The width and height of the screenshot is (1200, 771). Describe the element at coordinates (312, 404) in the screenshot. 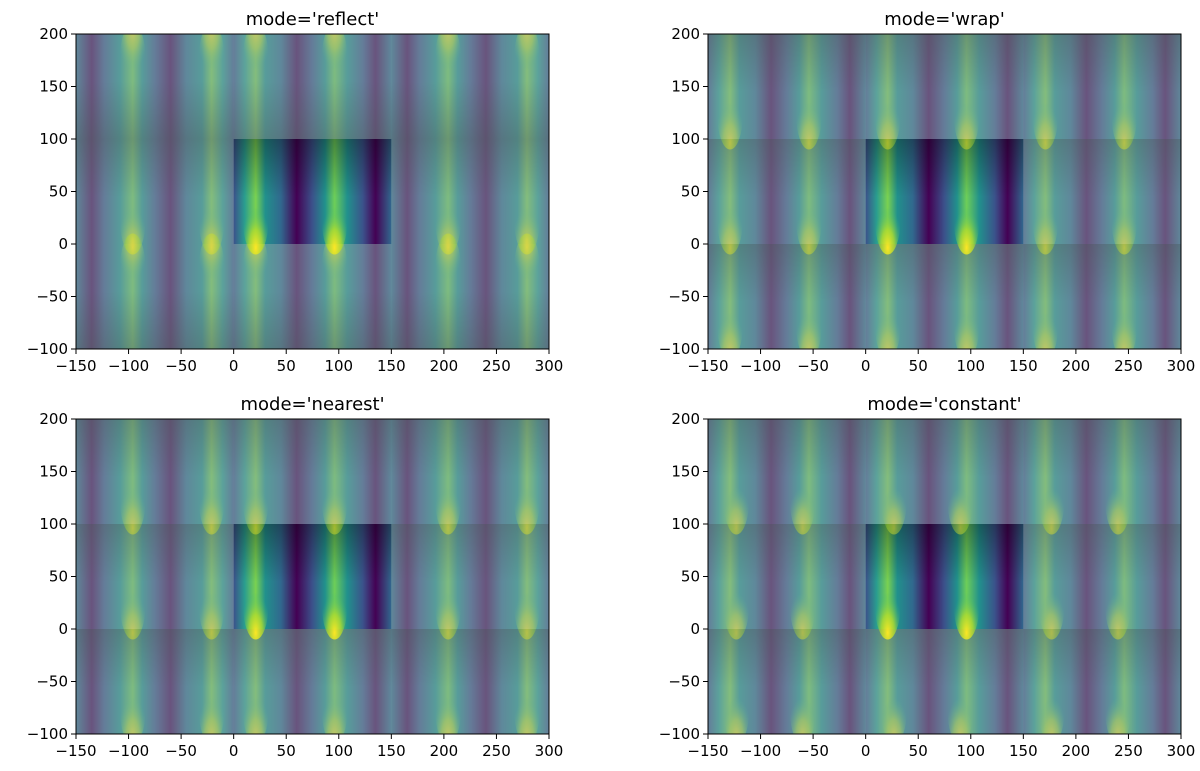

I see `panel-title: mode='nearest'` at that location.